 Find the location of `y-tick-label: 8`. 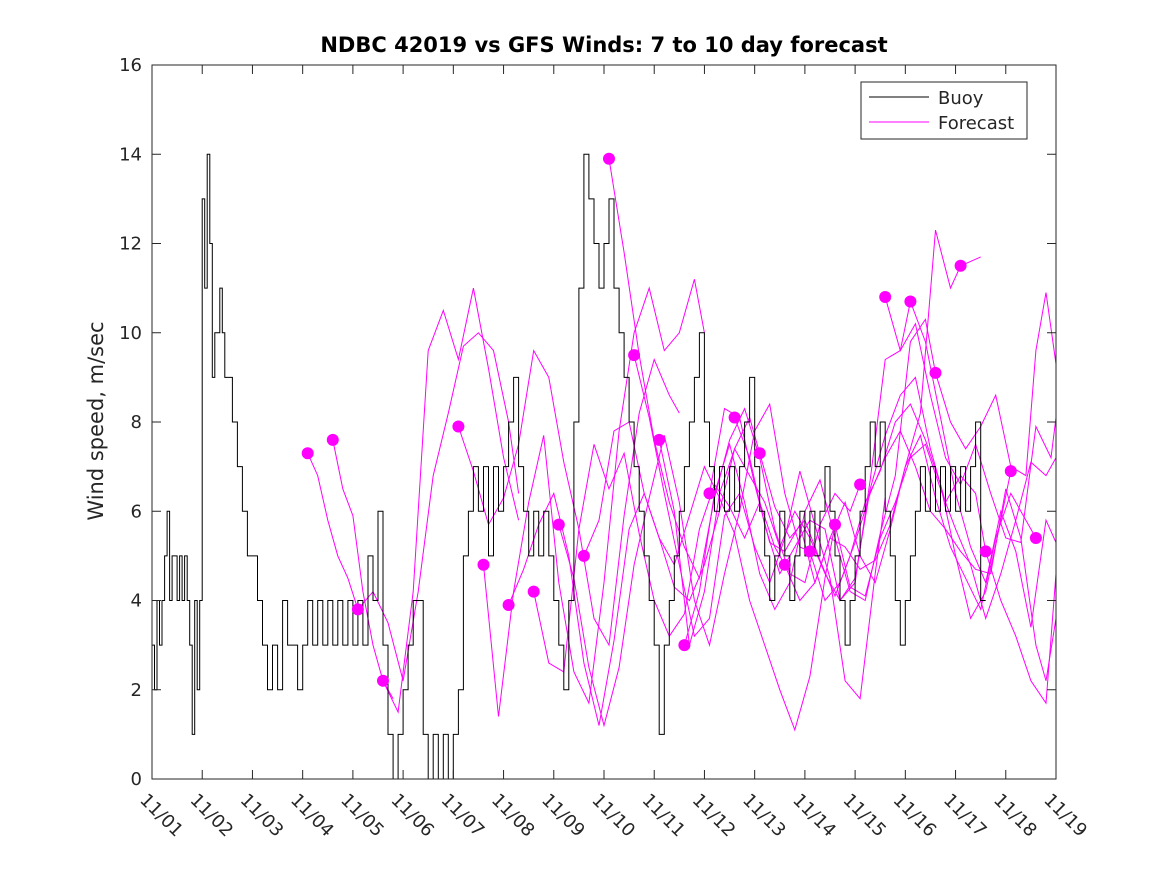

y-tick-label: 8 is located at coordinates (136, 422).